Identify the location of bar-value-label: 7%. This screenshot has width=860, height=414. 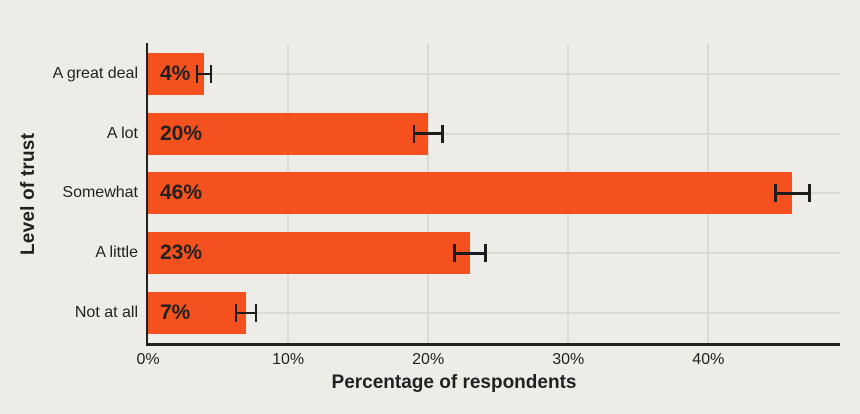
(175, 313).